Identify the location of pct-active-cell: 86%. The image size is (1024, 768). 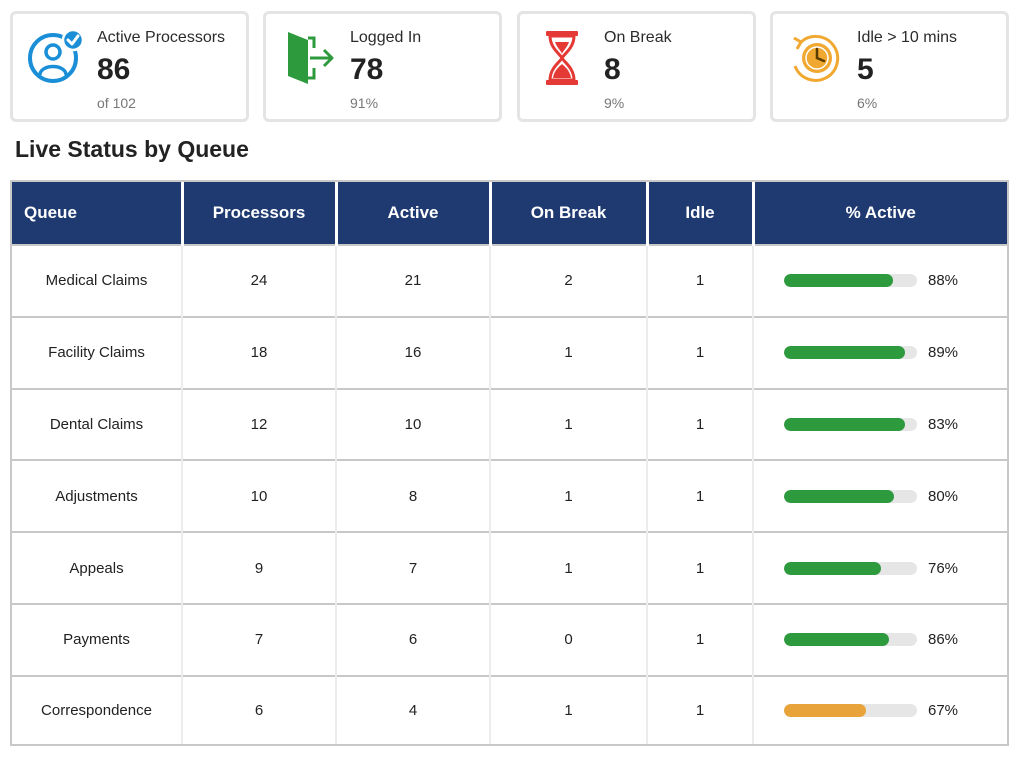
(880, 639).